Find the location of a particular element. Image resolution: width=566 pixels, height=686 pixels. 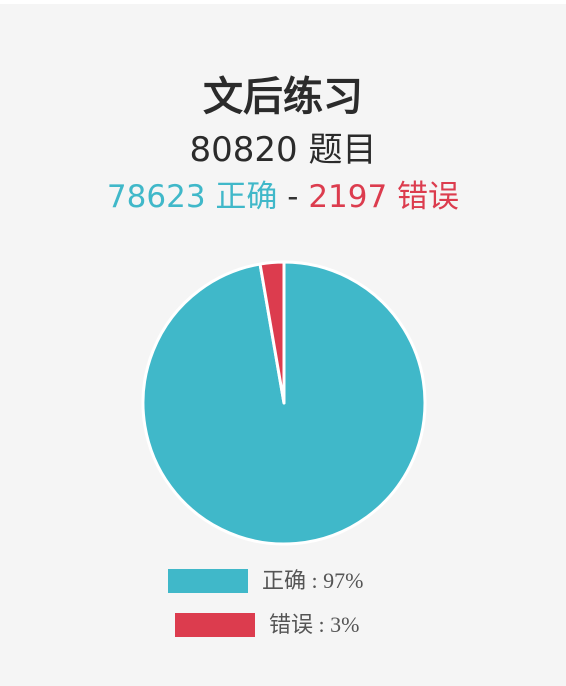

legend-swatch-wrong is located at coordinates (215, 625).